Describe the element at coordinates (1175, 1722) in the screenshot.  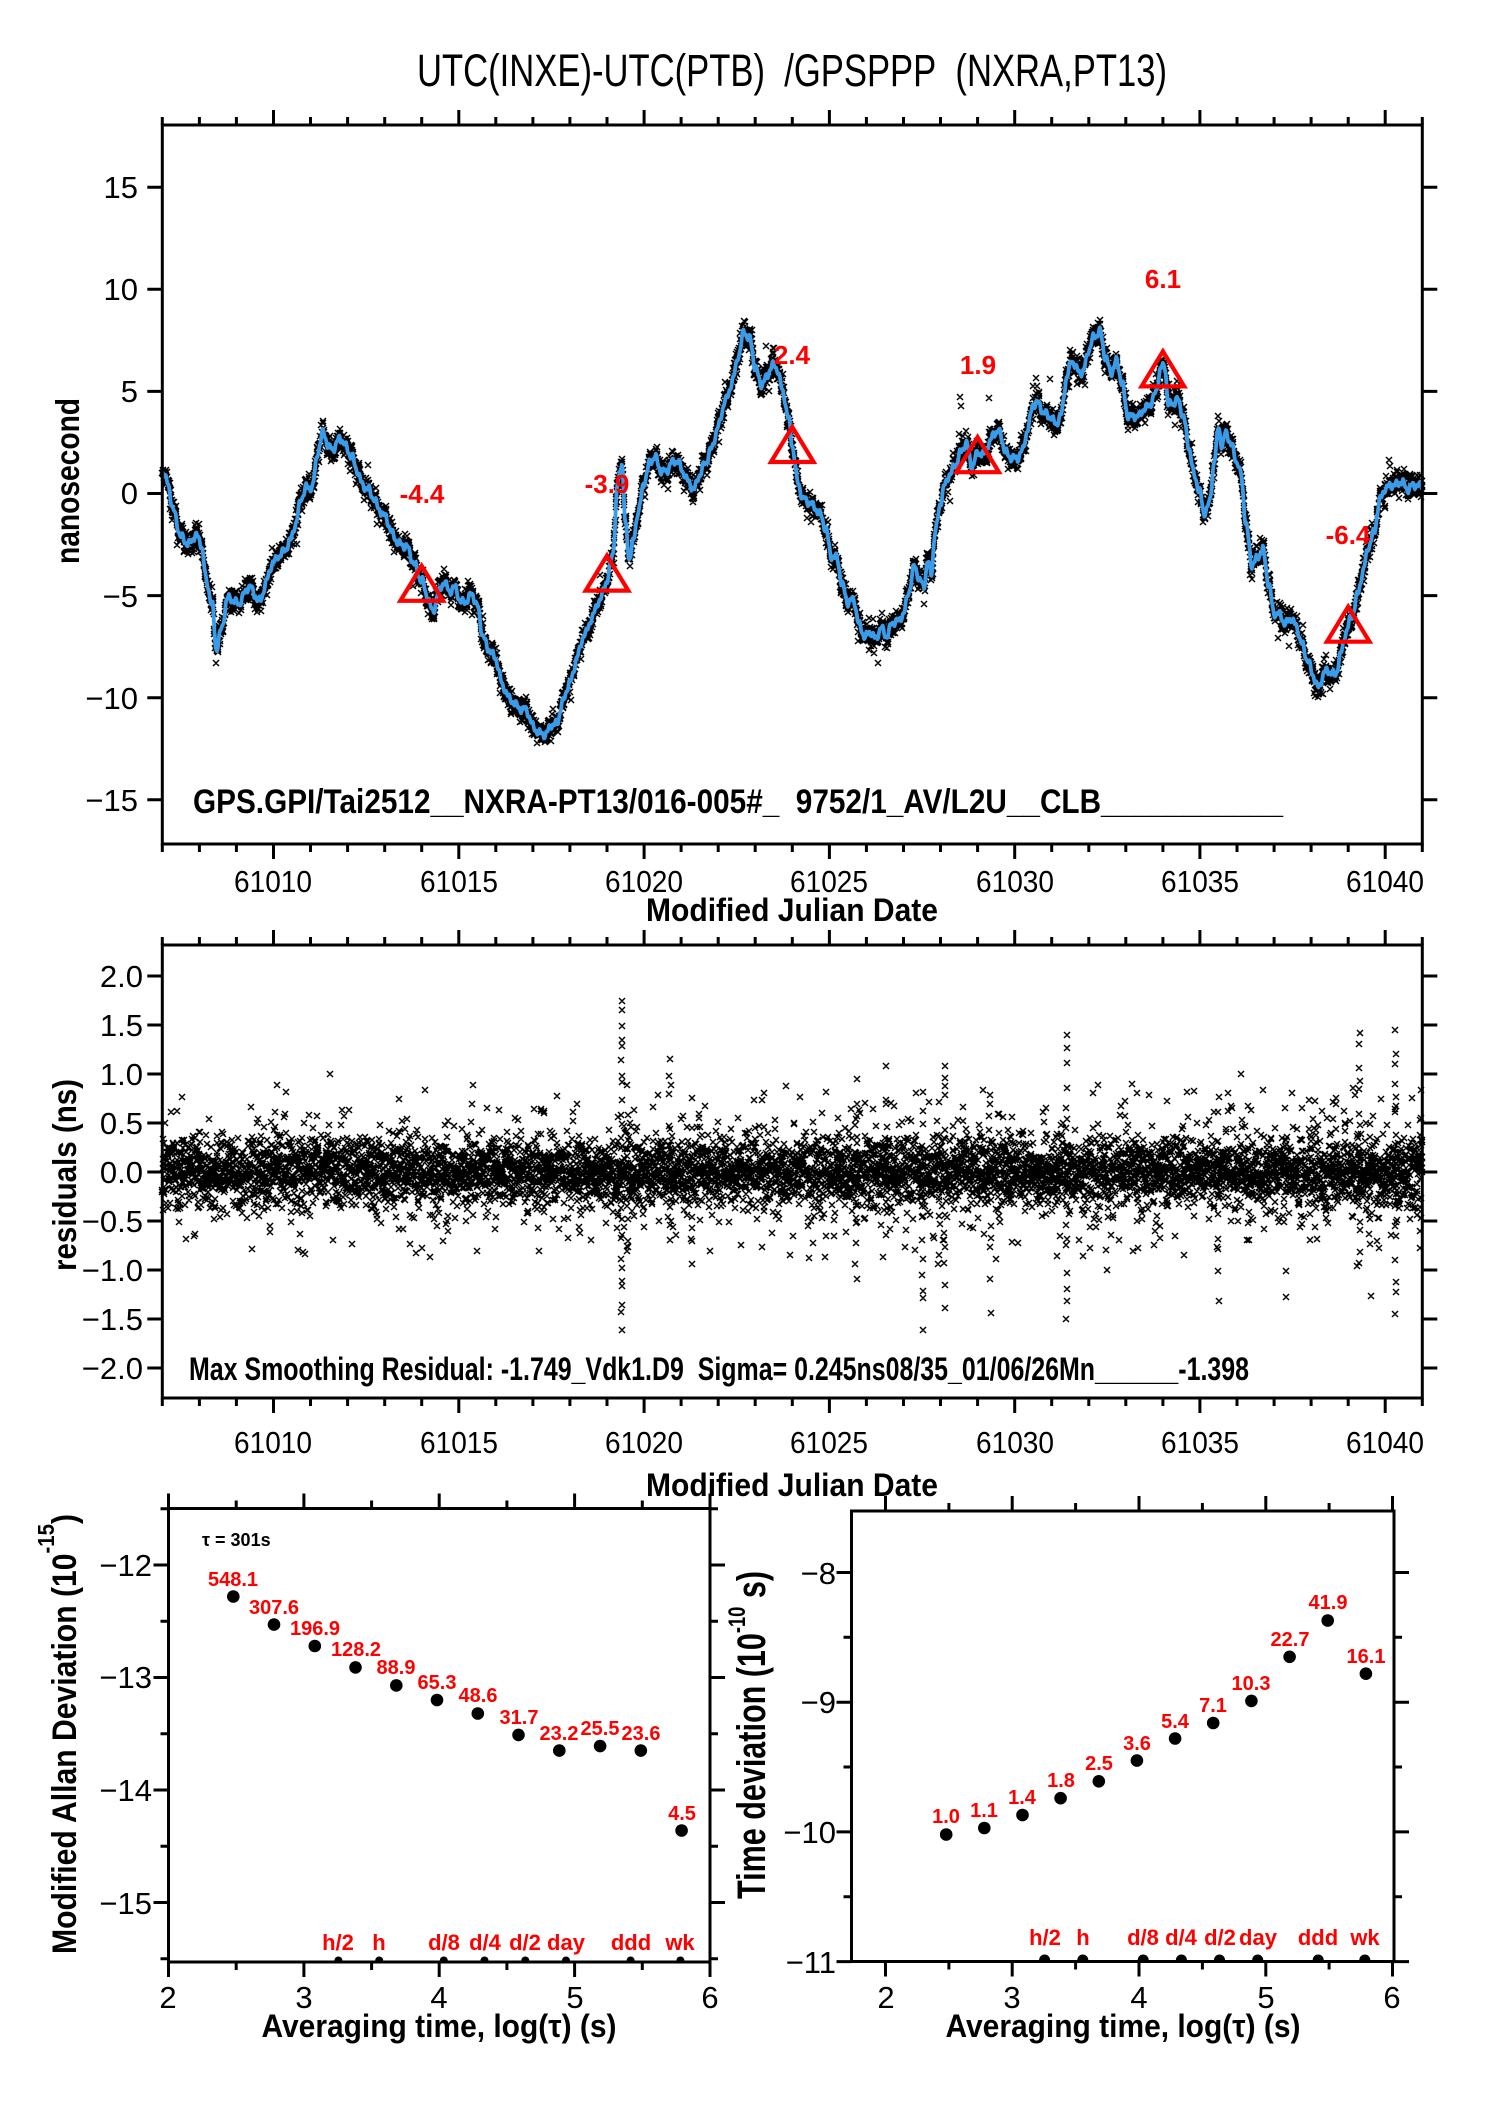
I see `svg-text: 5.4` at that location.